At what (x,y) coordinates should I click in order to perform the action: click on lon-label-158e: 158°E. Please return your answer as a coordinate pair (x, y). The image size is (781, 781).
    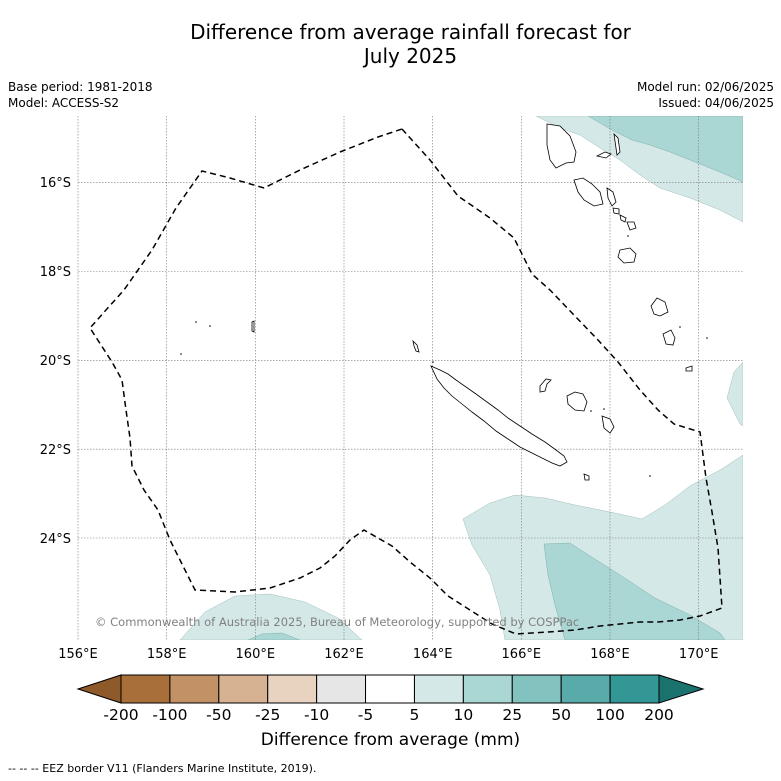
    Looking at the image, I should click on (167, 654).